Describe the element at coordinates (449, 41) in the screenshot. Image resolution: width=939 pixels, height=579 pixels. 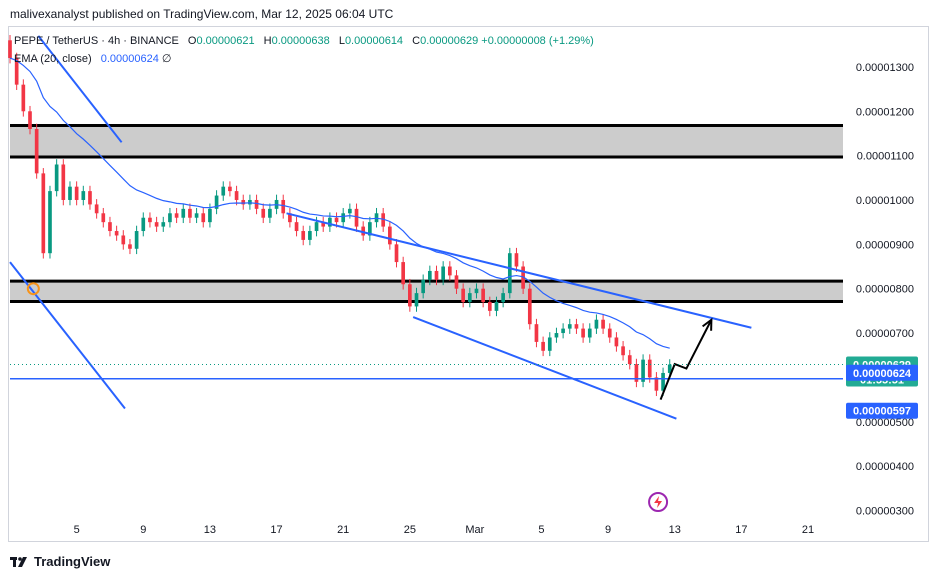
I see `close-value: 0.00000629` at that location.